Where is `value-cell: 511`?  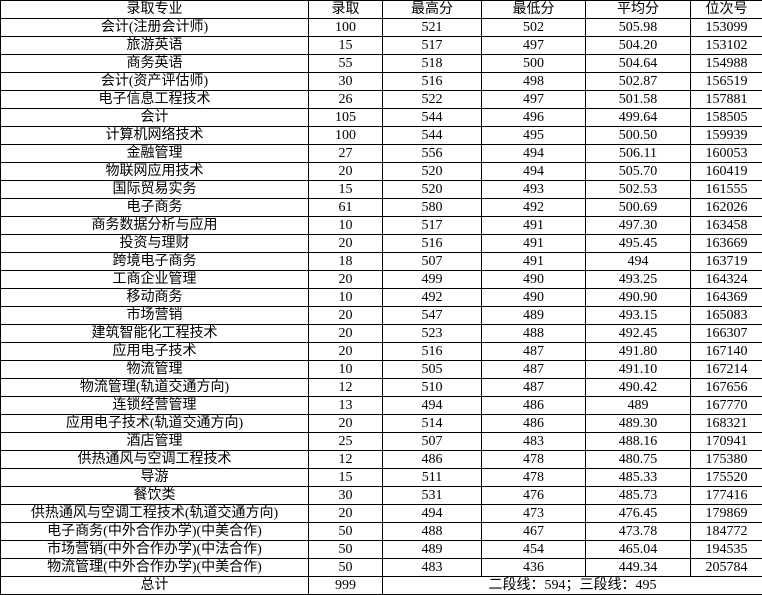 value-cell: 511 is located at coordinates (432, 477).